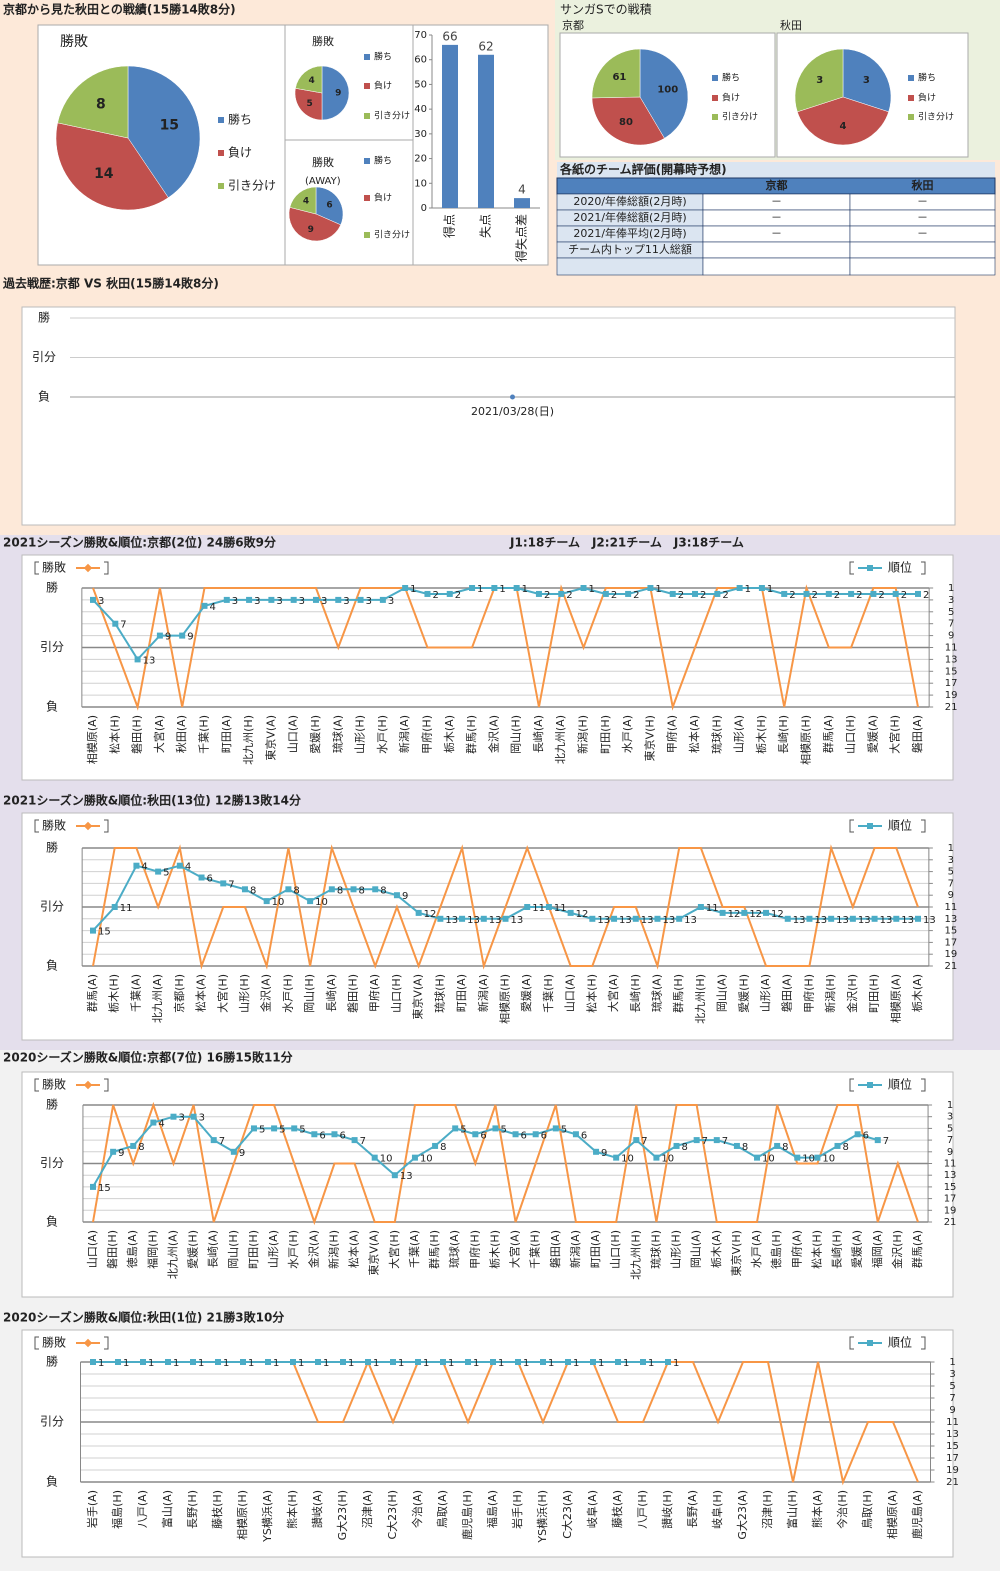 This screenshot has width=1000, height=1571. What do you see at coordinates (483, 993) in the screenshot?
I see `x-tick-label: 新潟(A)` at bounding box center [483, 993].